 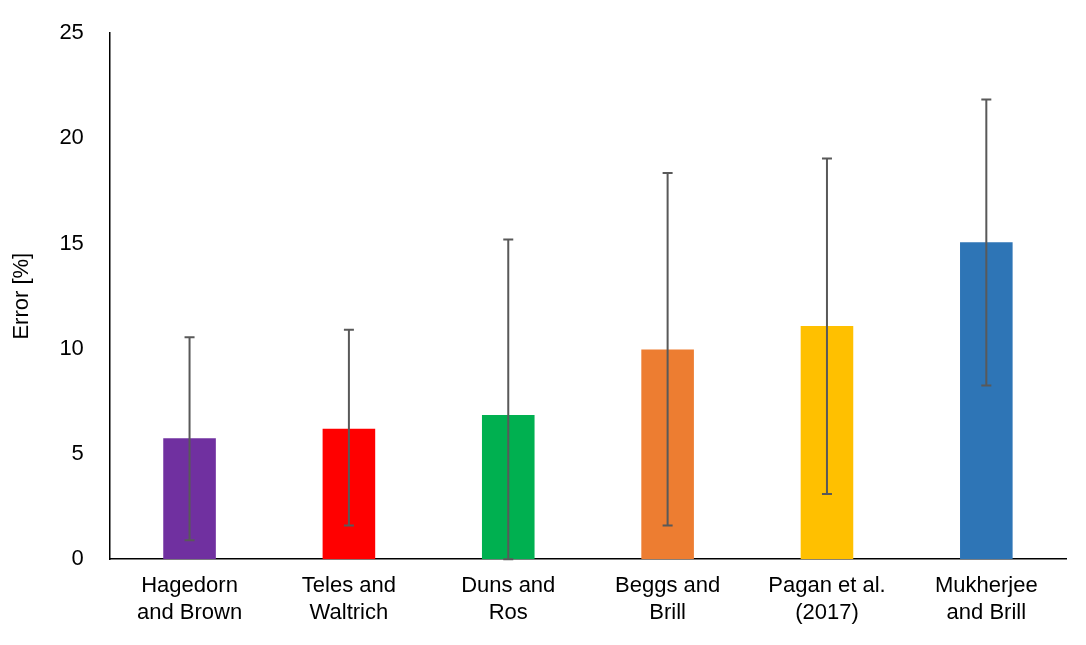 I want to click on x-tick-label: Teles and Waltrich, so click(x=348, y=598).